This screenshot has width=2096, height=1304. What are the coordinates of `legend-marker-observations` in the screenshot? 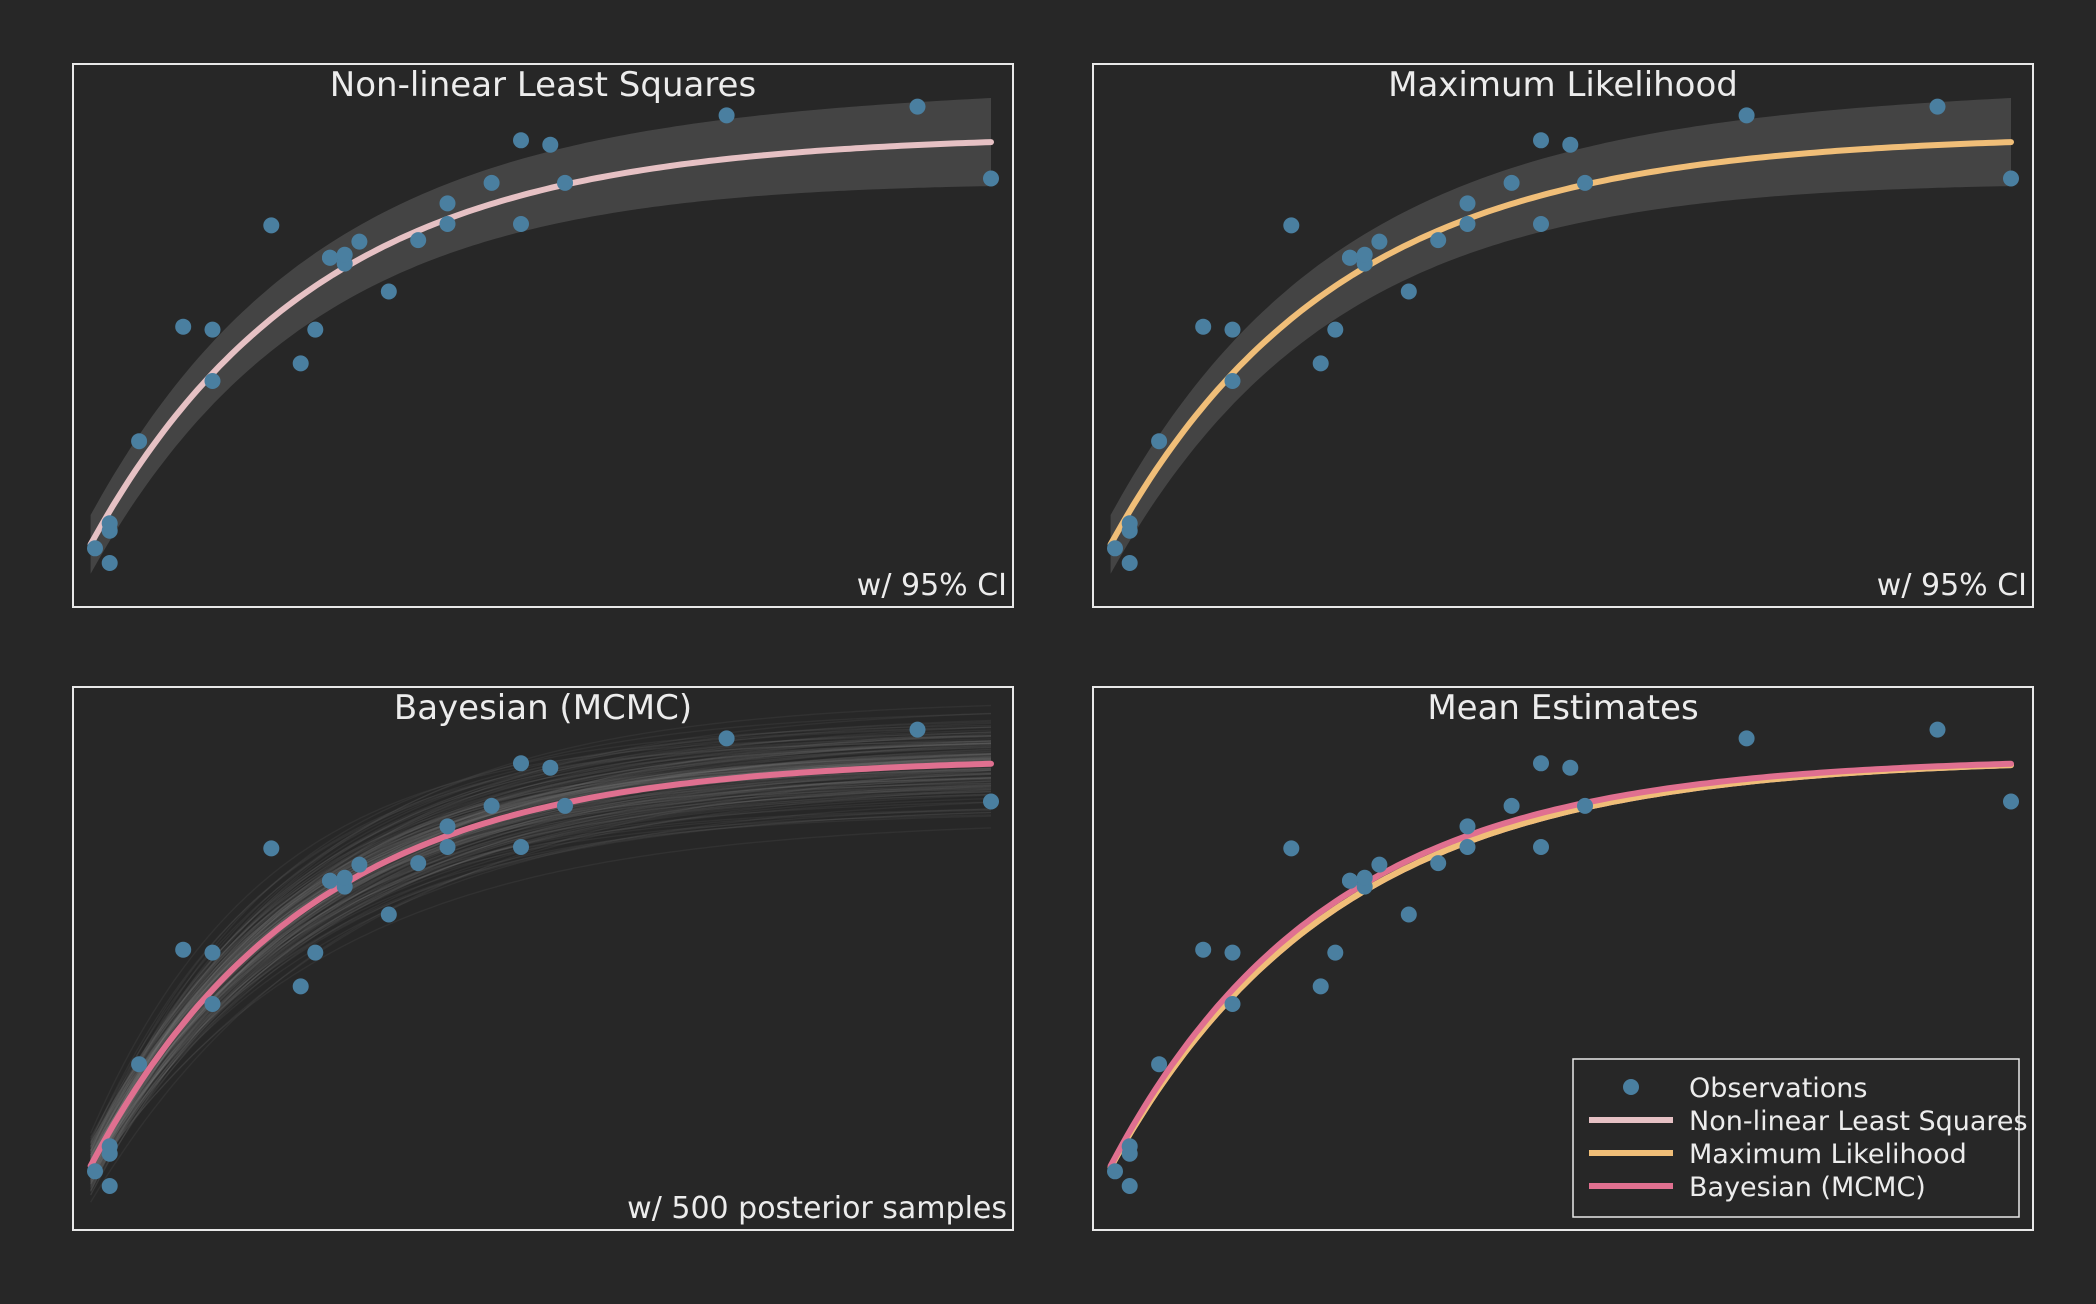 It's located at (1631, 1087).